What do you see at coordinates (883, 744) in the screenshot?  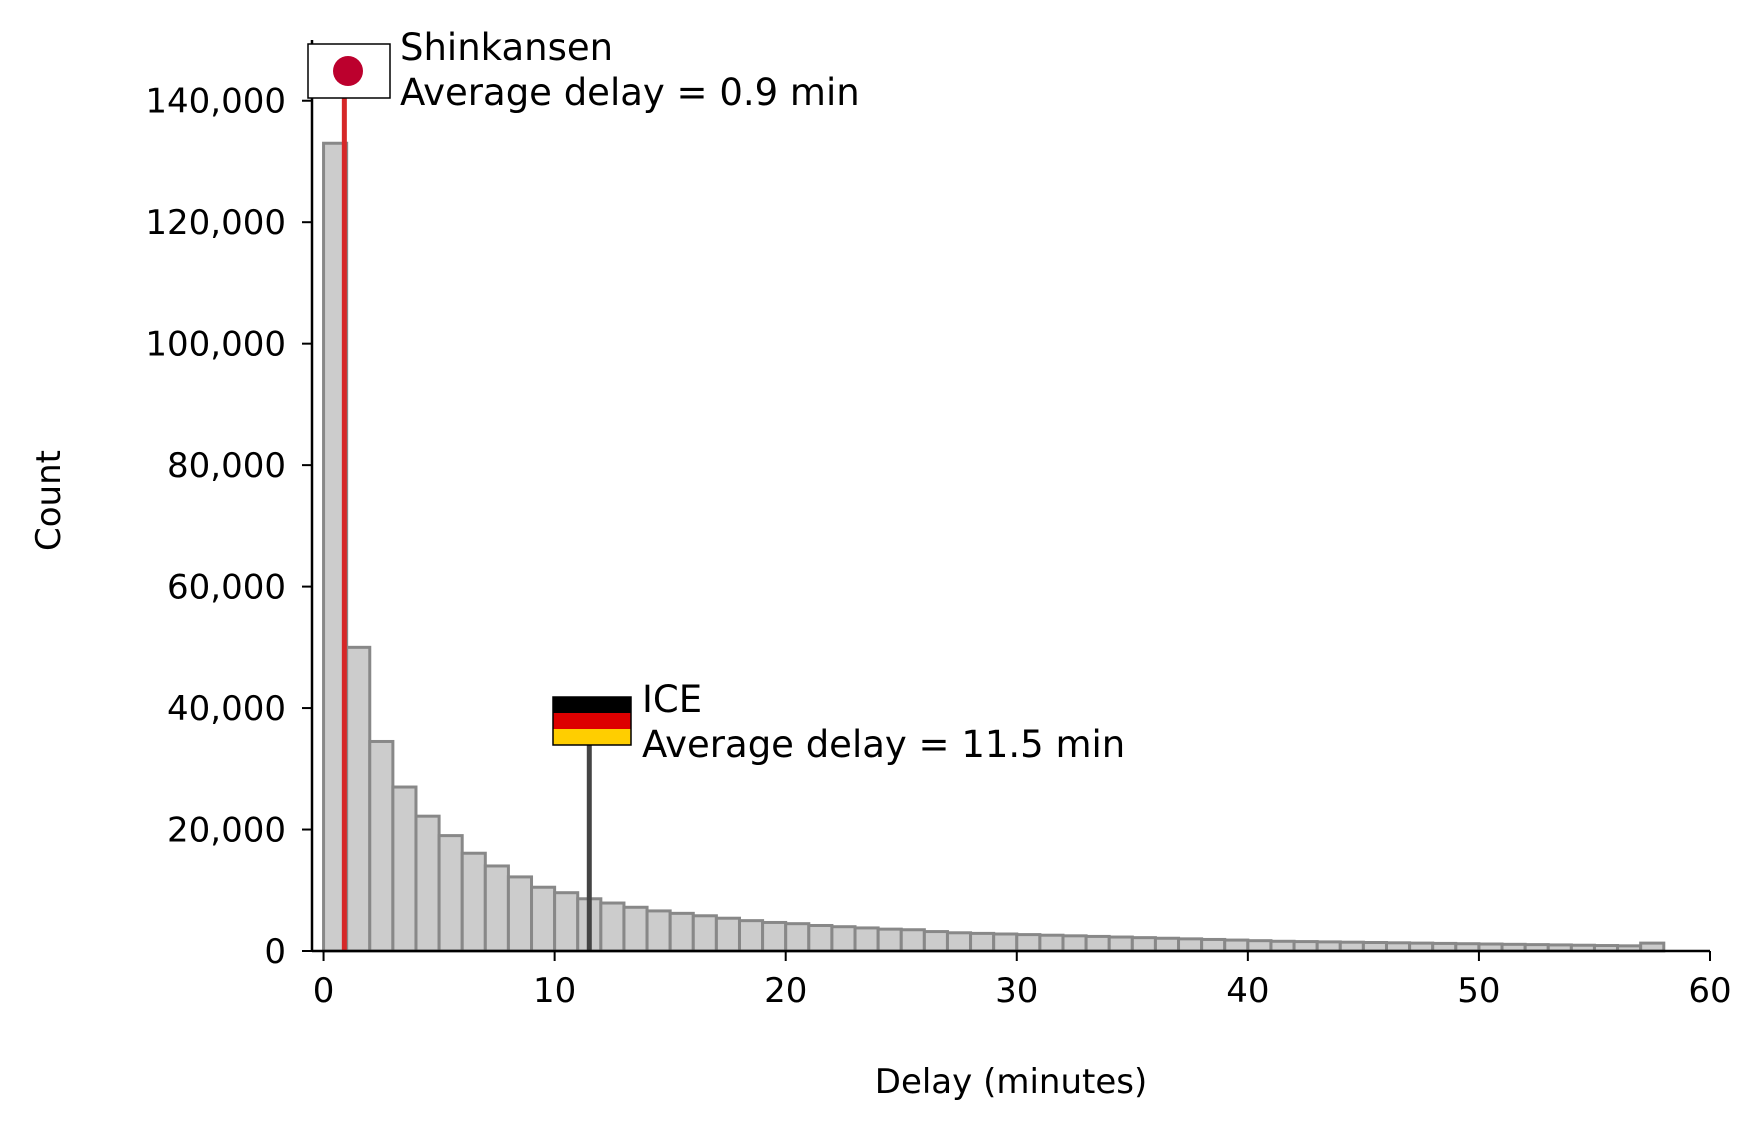 I see `ice-average-label: Average delay = 11.5 min` at bounding box center [883, 744].